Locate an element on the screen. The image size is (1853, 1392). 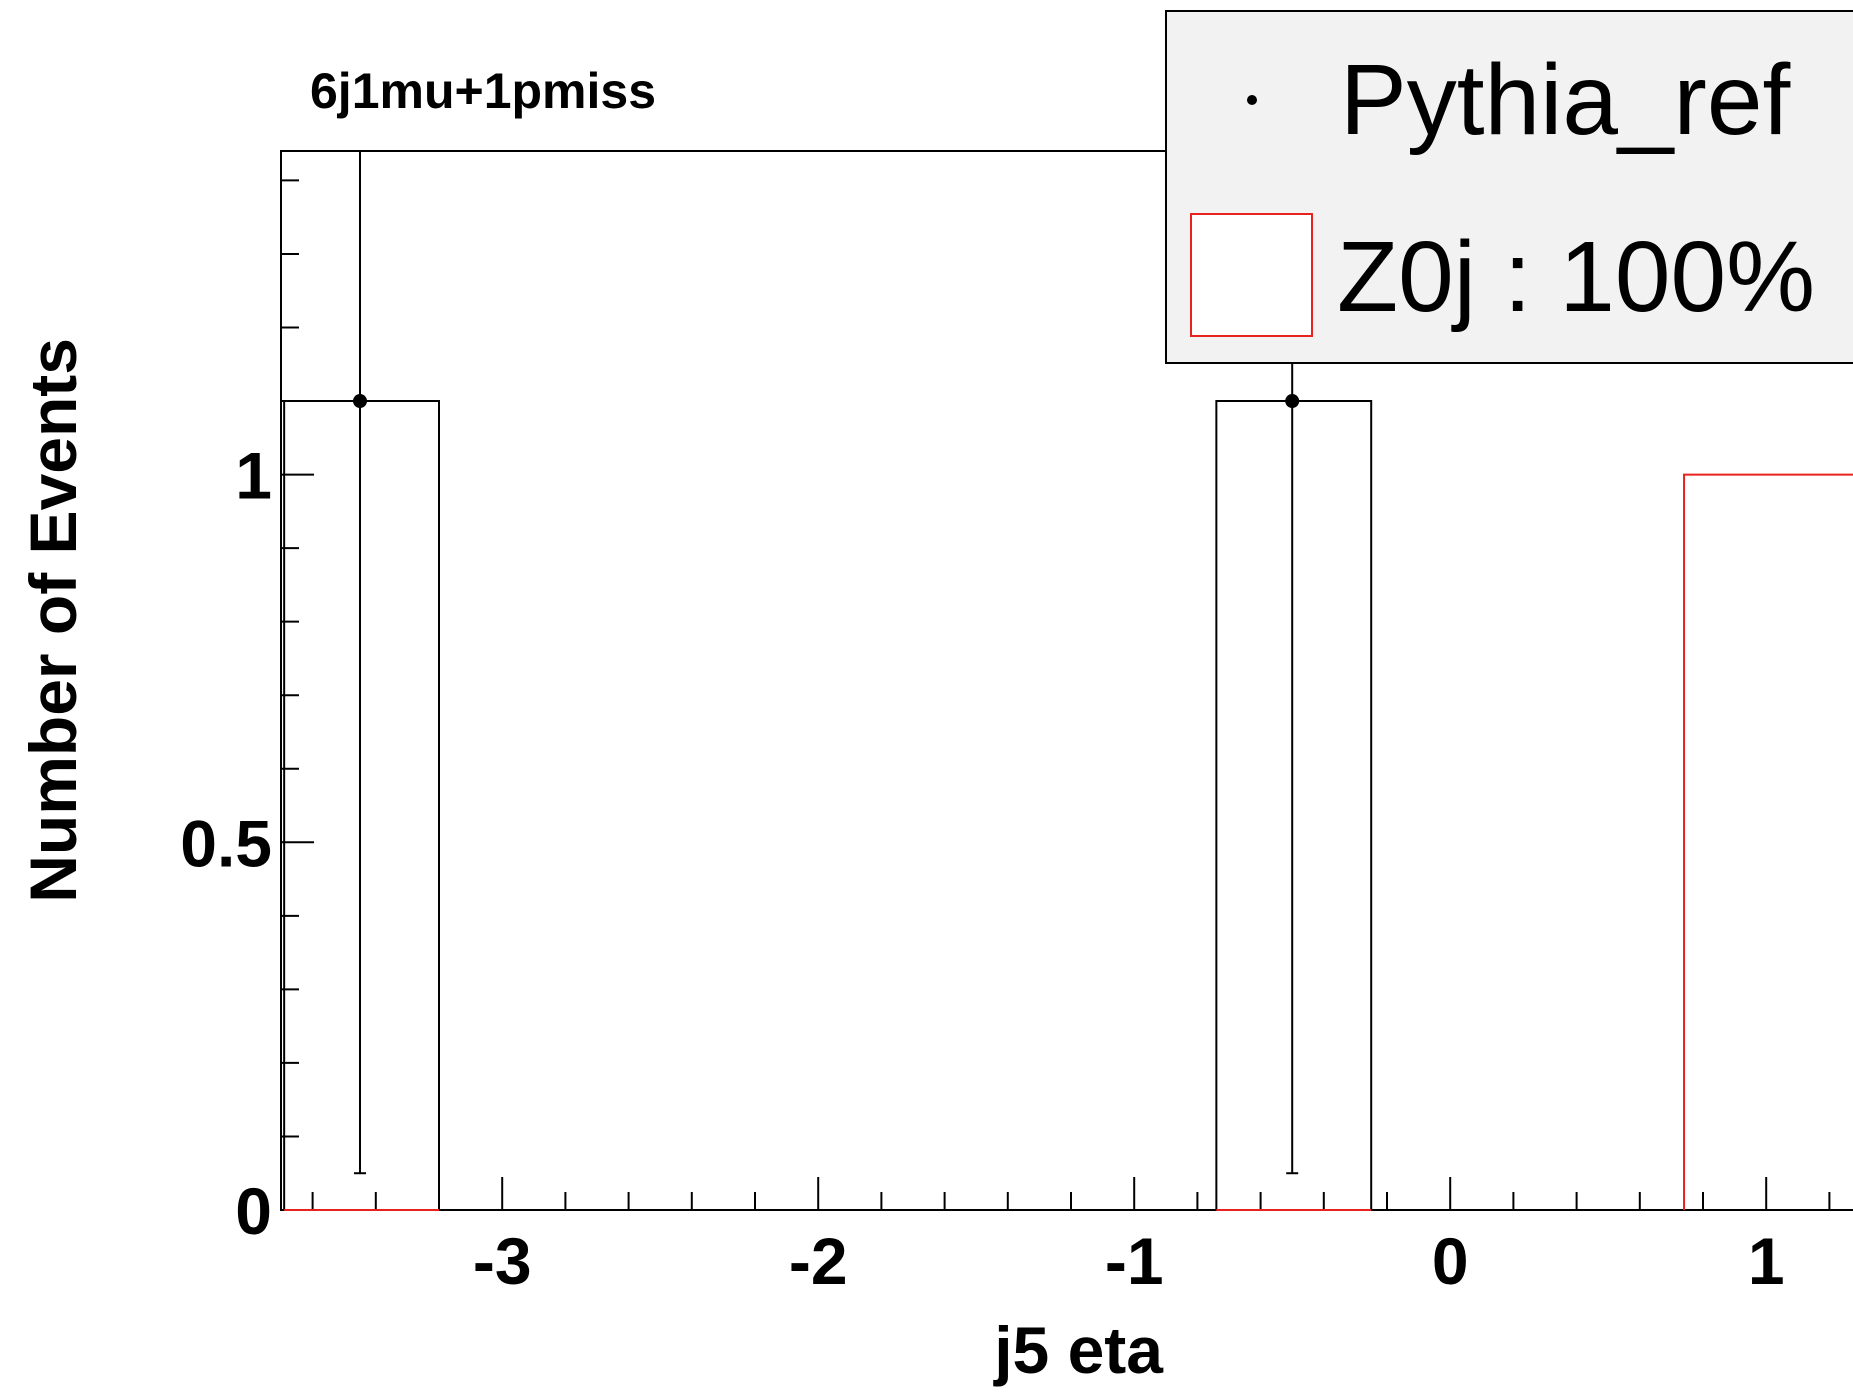
x-tick-label: 0 is located at coordinates (1450, 1261).